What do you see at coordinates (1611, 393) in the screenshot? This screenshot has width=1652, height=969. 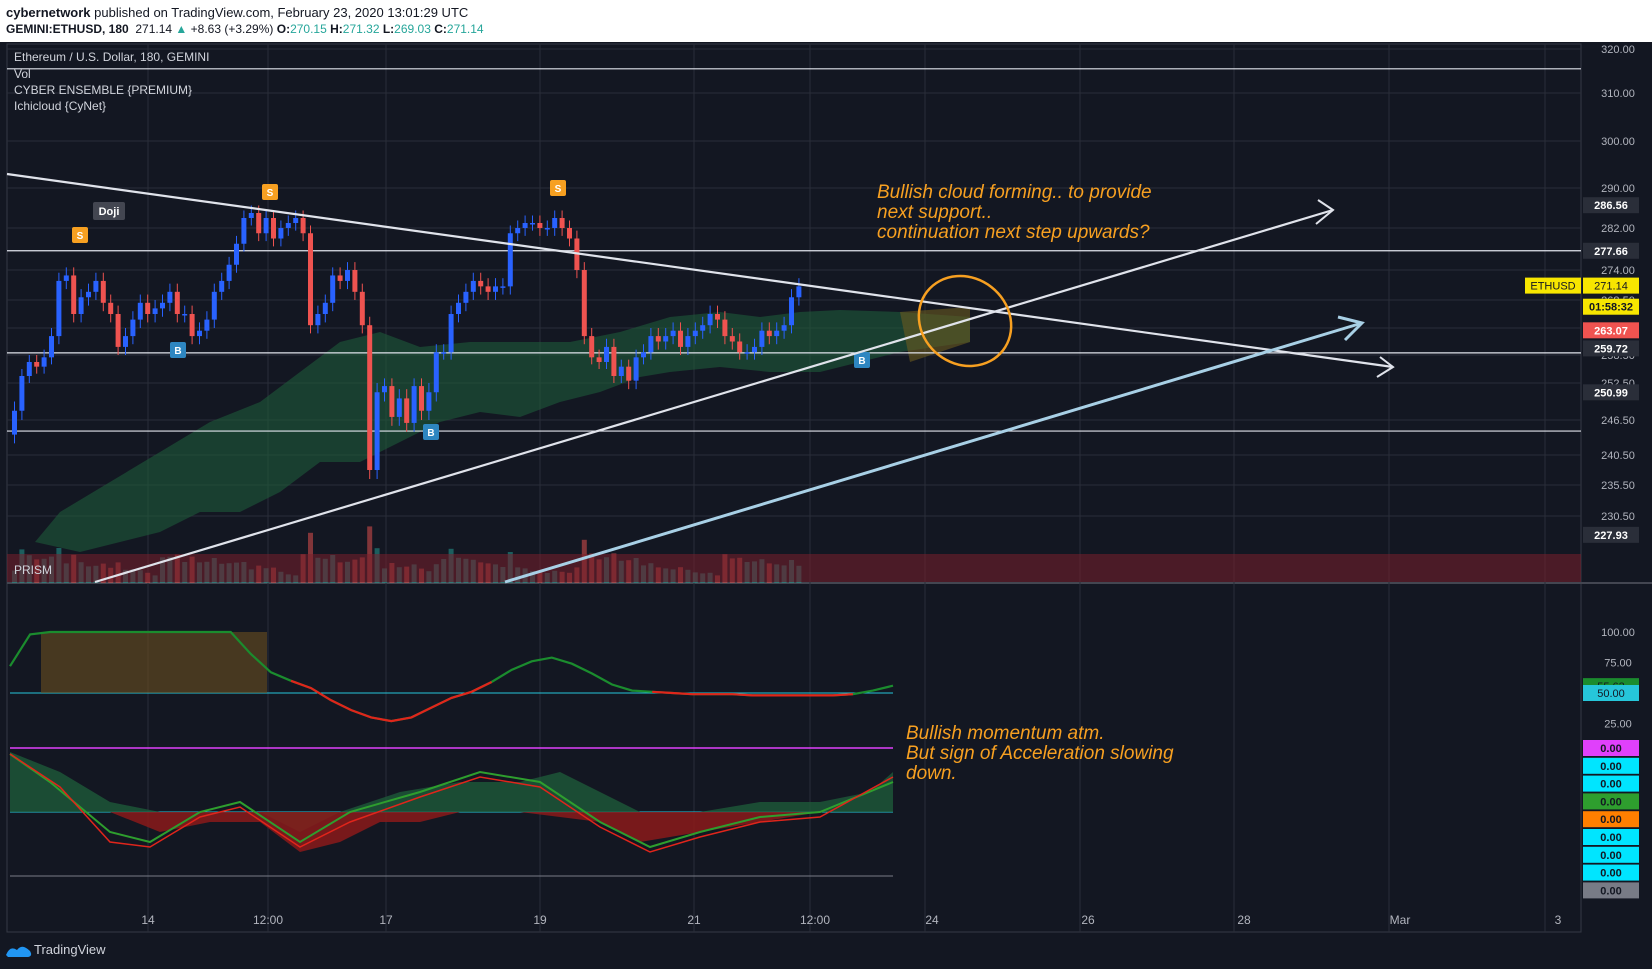 I see `price-badge-label: 250.99` at bounding box center [1611, 393].